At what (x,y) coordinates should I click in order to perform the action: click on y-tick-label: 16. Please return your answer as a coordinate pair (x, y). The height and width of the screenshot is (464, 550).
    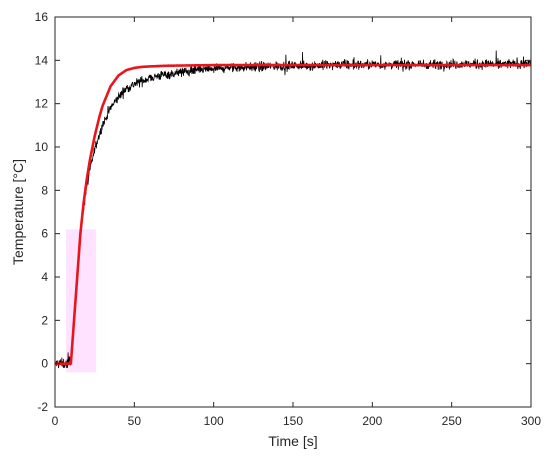
    Looking at the image, I should click on (42, 17).